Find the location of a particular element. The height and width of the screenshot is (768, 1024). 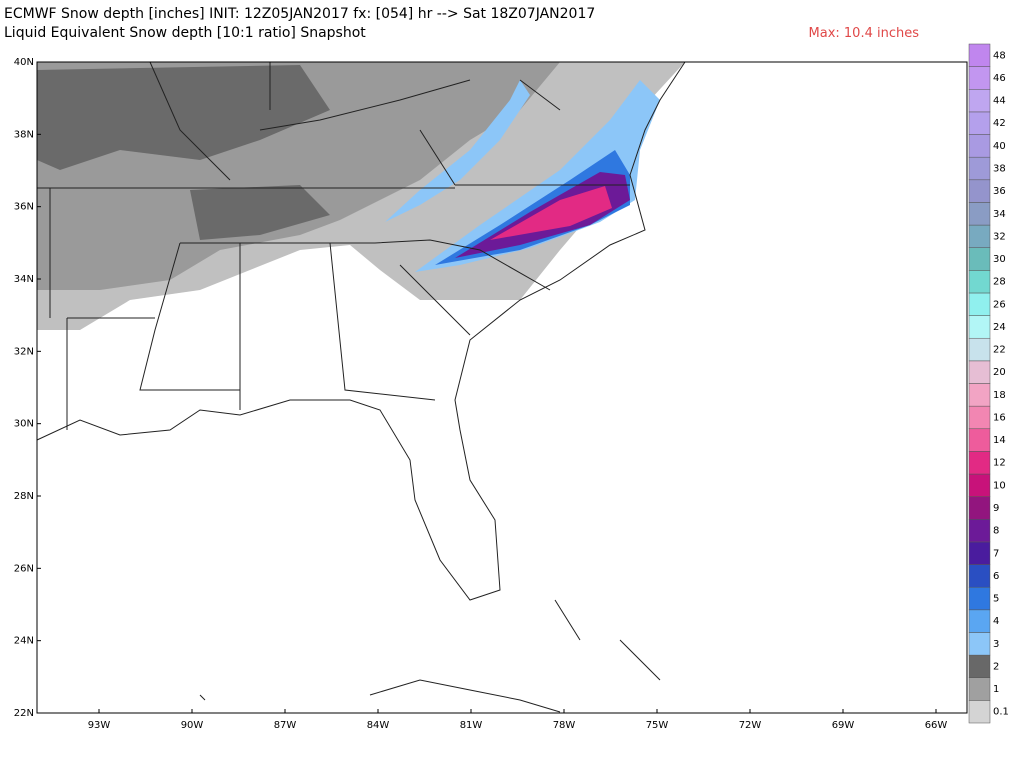

colorbar-label: 5 is located at coordinates (996, 599).